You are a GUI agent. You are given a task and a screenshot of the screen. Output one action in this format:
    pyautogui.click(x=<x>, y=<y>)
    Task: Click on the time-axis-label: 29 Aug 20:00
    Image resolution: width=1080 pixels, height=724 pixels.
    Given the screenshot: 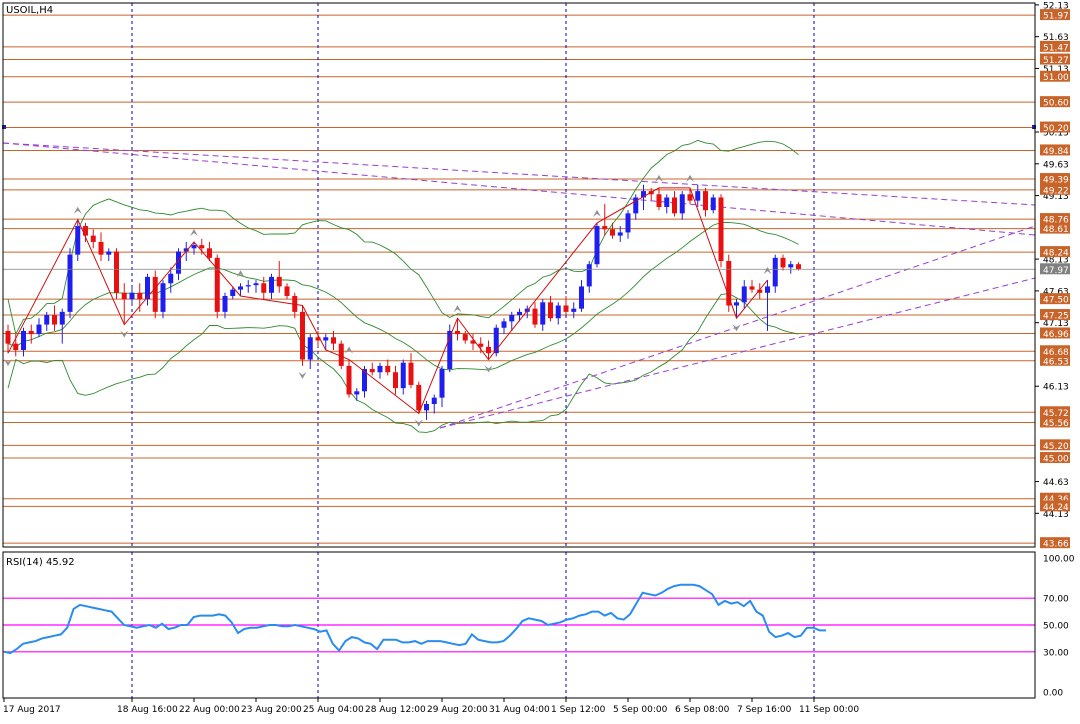 What is the action you would take?
    pyautogui.click(x=457, y=710)
    